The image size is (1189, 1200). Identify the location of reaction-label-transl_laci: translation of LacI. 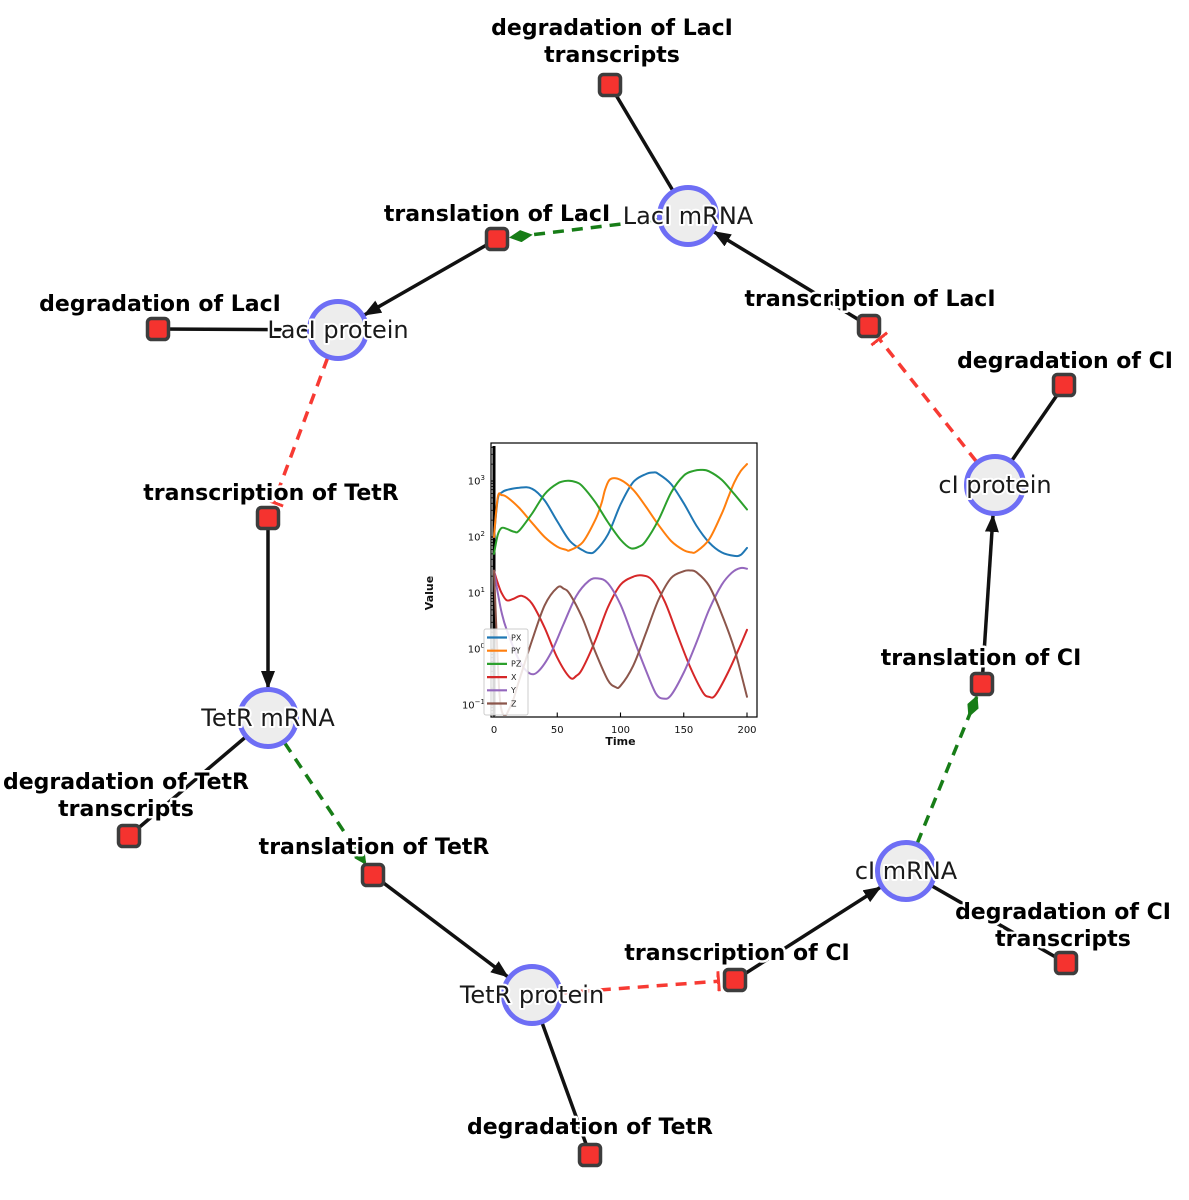
(497, 214).